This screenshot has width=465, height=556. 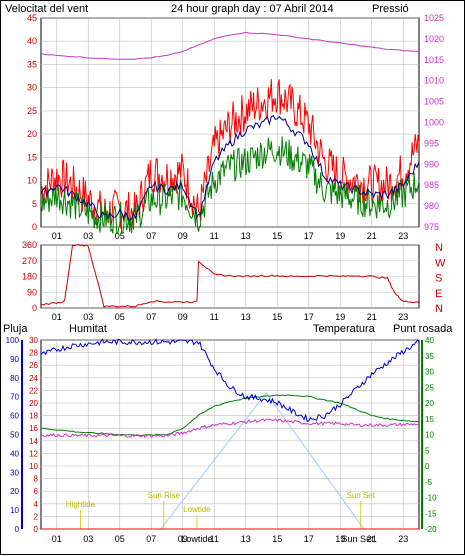 What do you see at coordinates (230, 428) in the screenshot?
I see `dewpoint-series` at bounding box center [230, 428].